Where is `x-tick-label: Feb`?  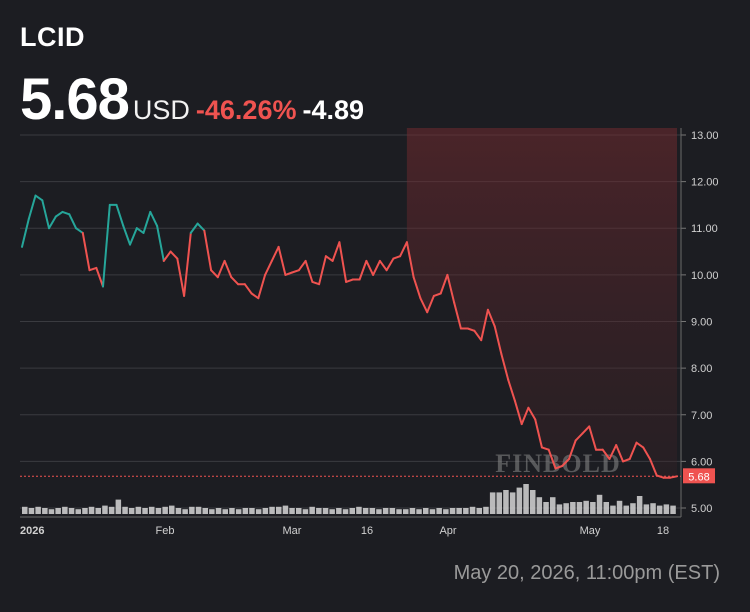 x-tick-label: Feb is located at coordinates (165, 531).